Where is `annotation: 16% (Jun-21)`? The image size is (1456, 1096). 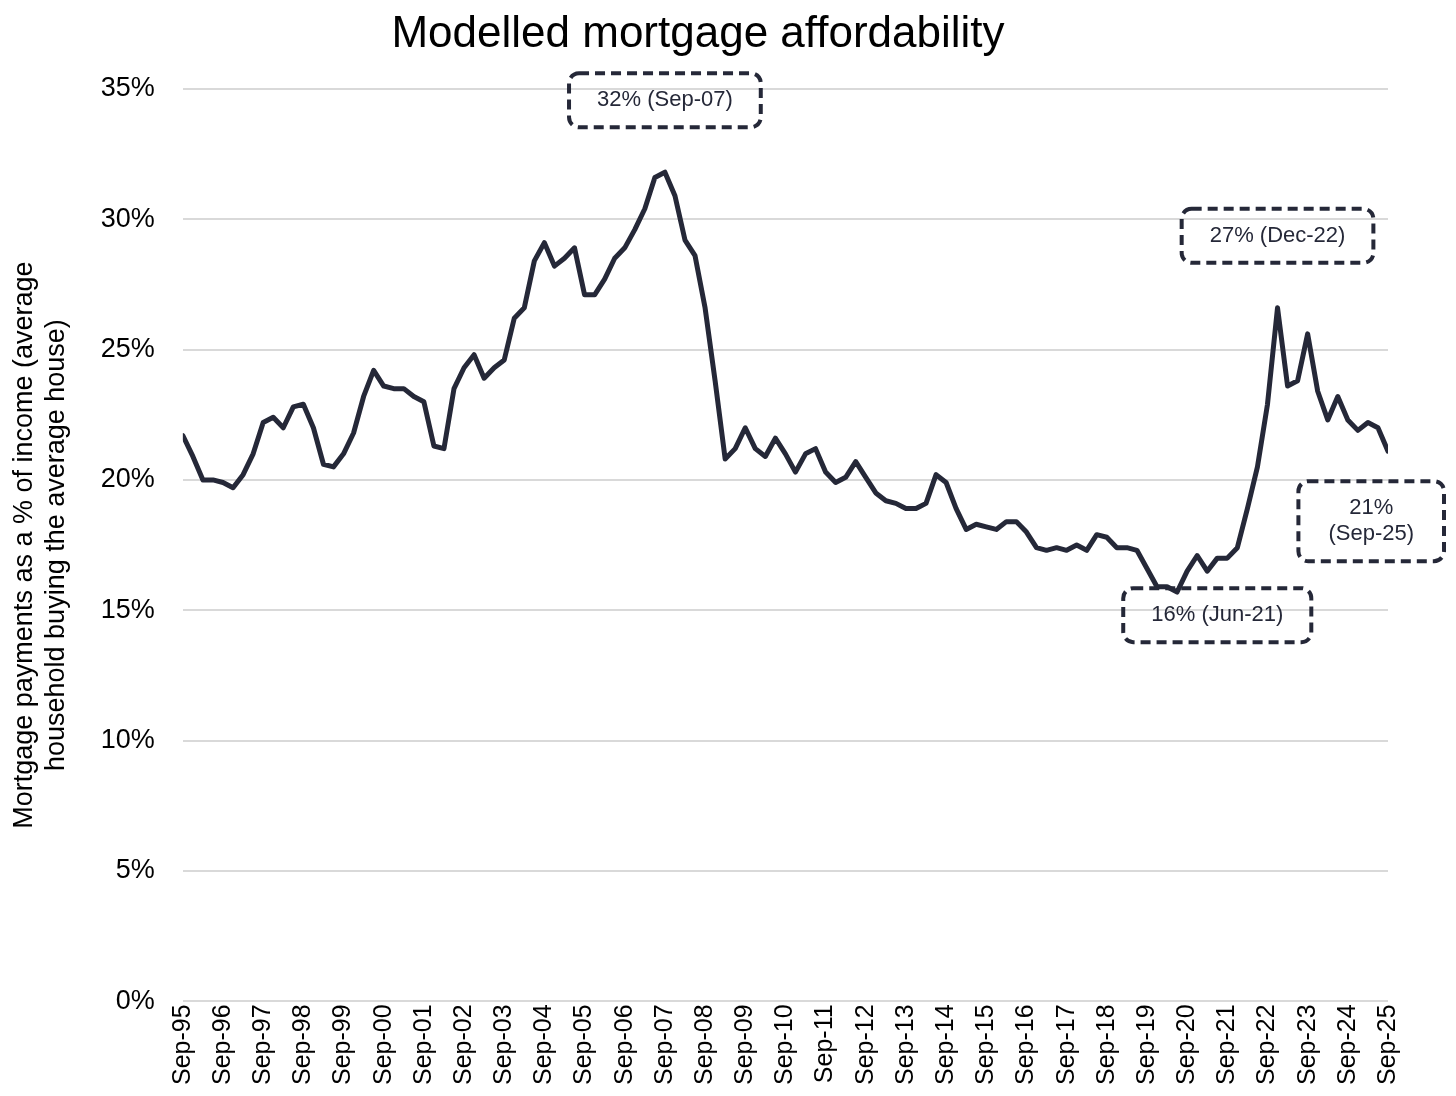 annotation: 16% (Jun-21) is located at coordinates (1217, 614).